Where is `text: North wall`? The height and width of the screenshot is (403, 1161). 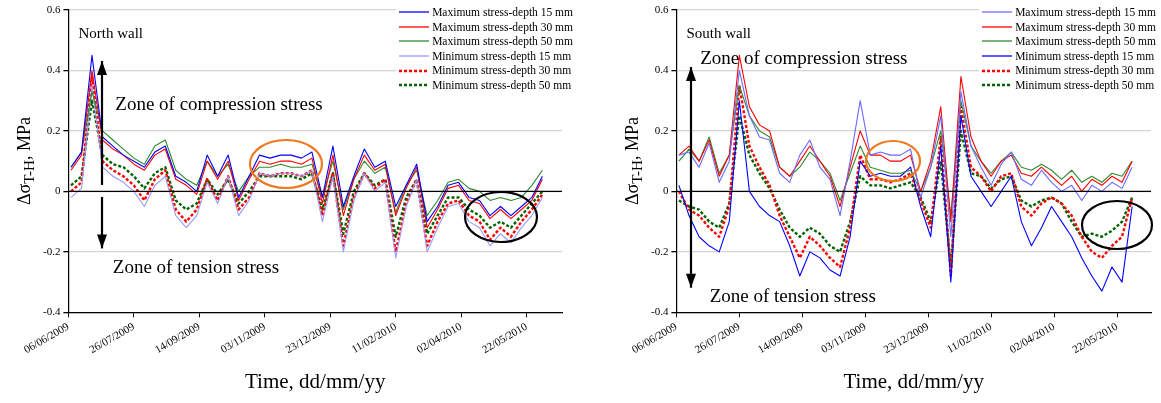
text: North wall is located at coordinates (110, 33).